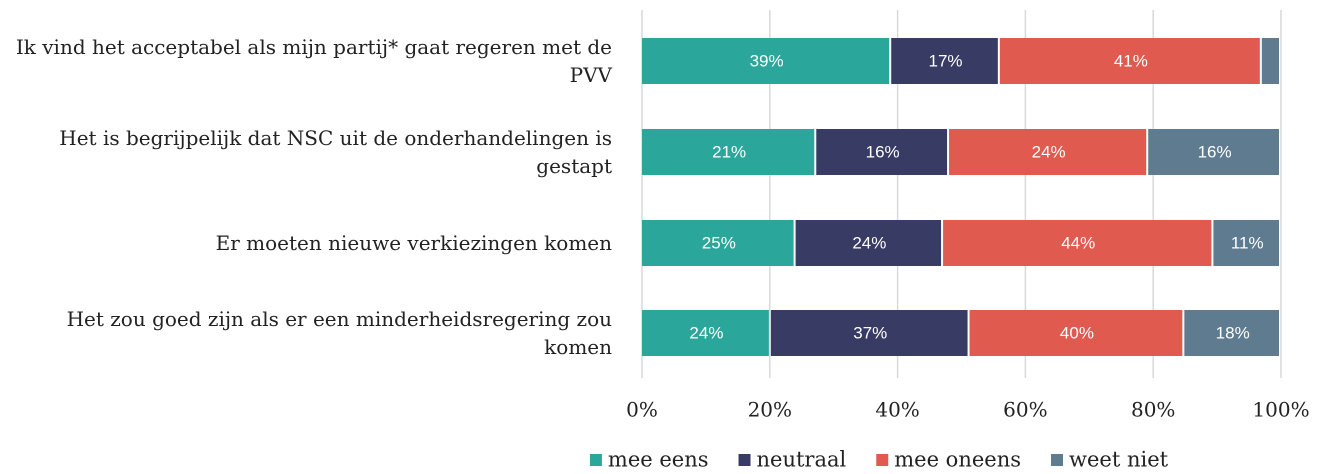  Describe the element at coordinates (897, 410) in the screenshot. I see `x-tick-label: 40%` at that location.